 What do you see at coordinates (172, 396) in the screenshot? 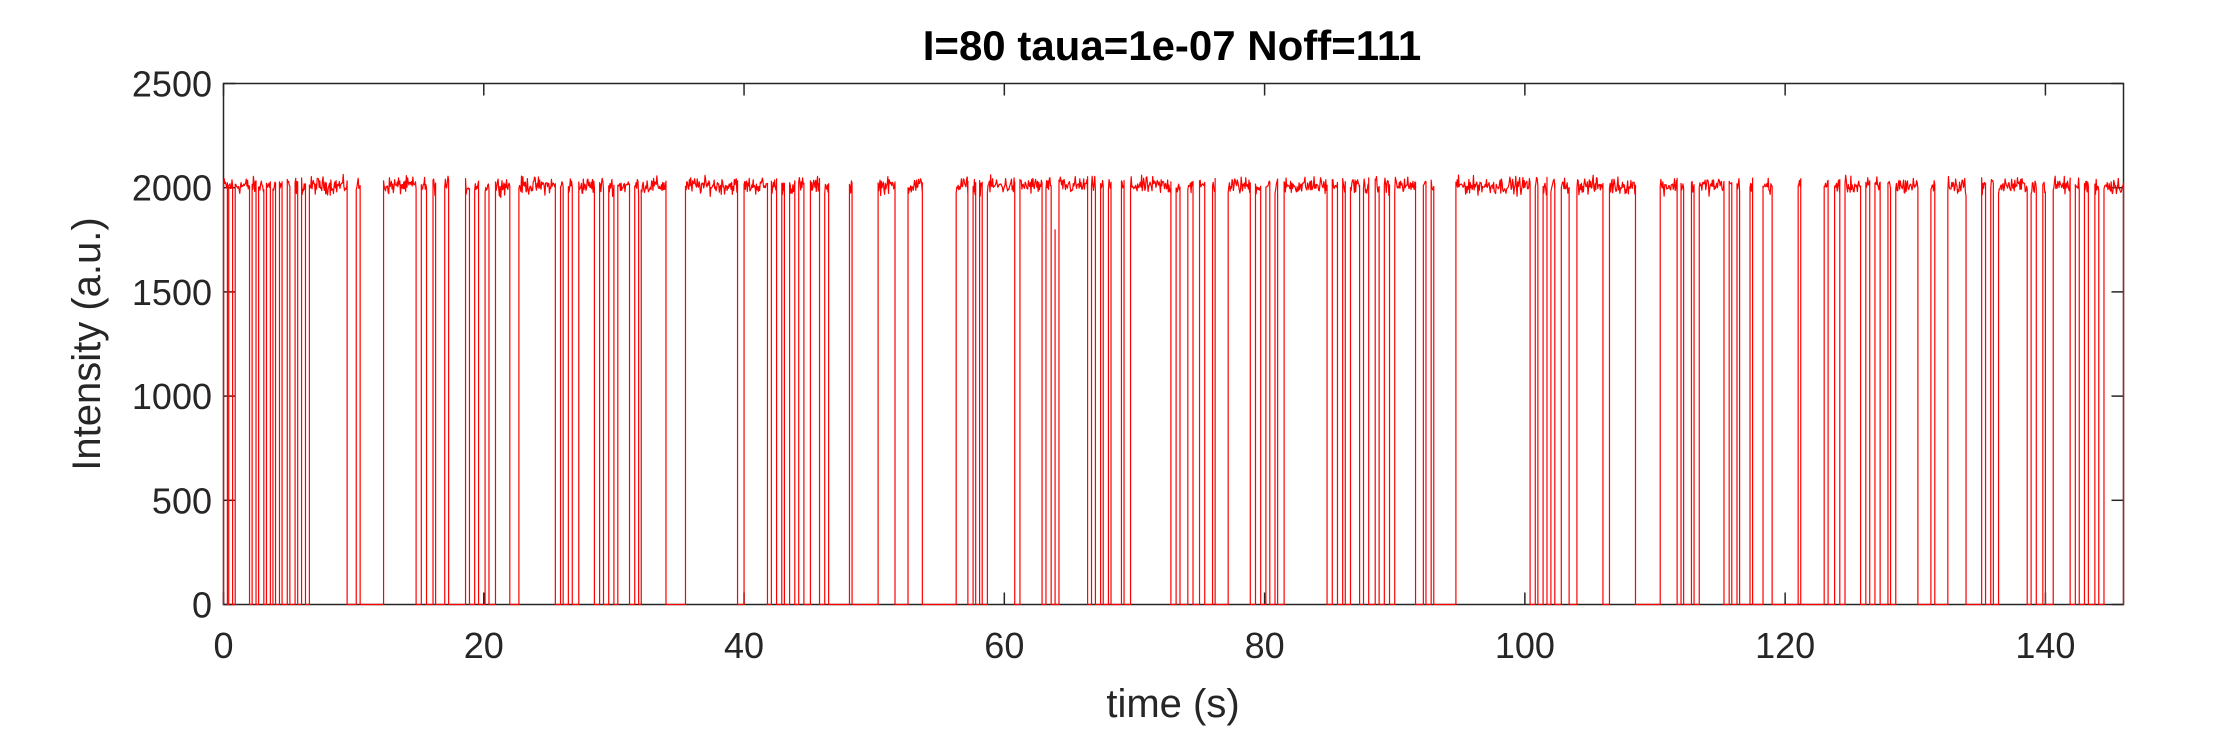
I see `y-tick-label: 1000` at bounding box center [172, 396].